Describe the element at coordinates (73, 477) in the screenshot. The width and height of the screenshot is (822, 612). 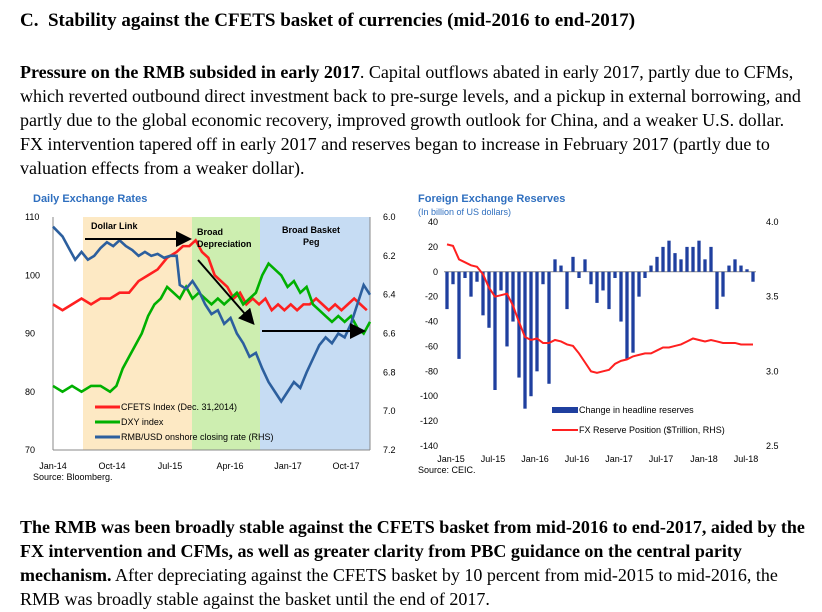
I see `chart1-source: Source: Bloomberg.` at that location.